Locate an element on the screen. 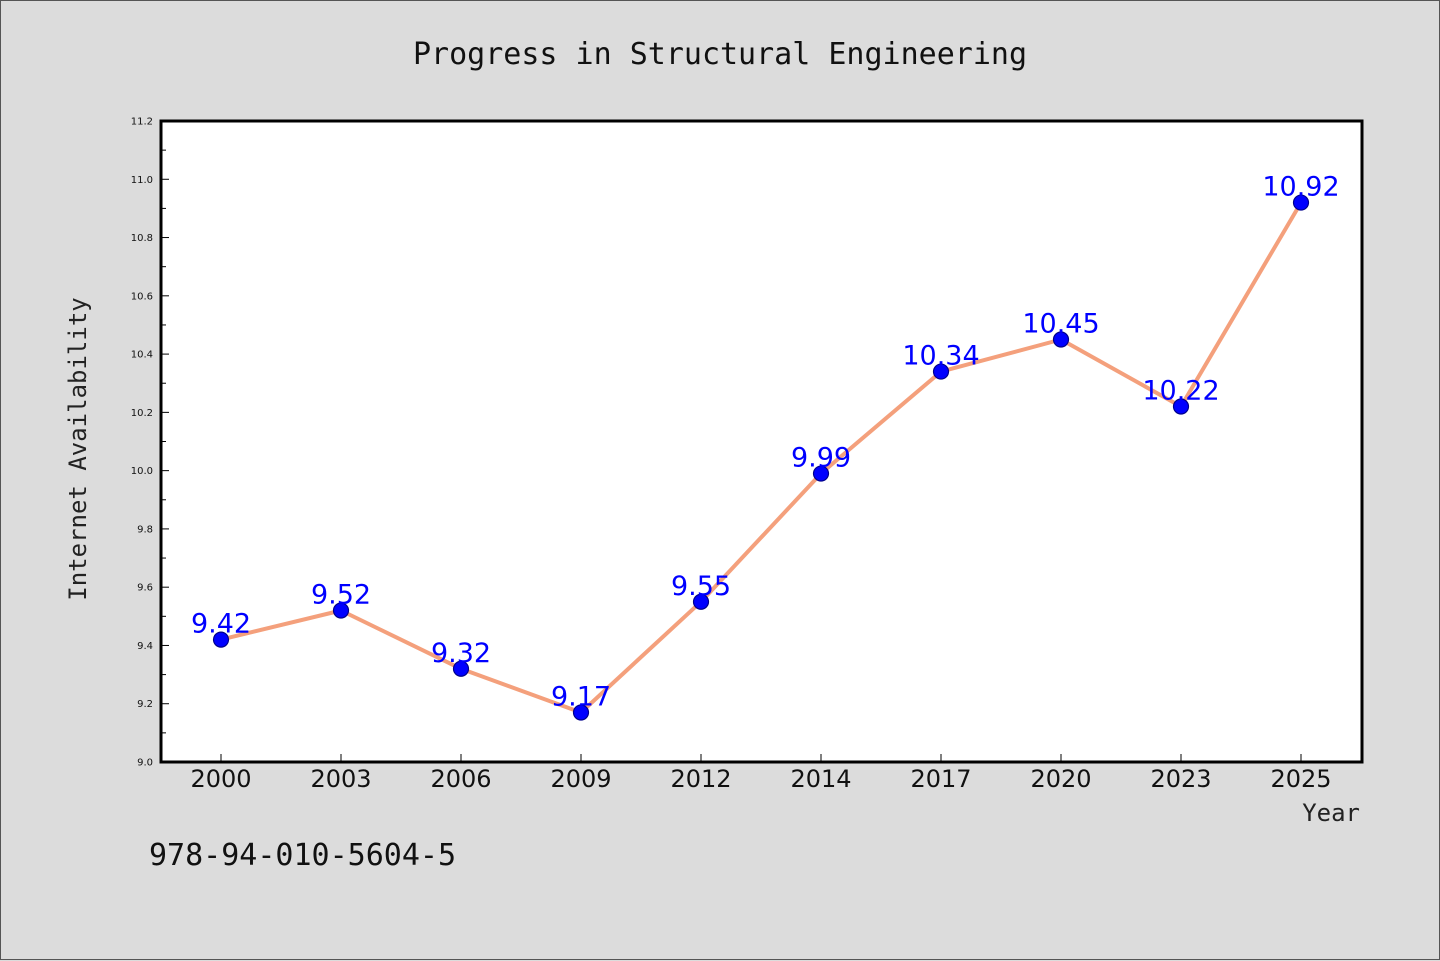 The height and width of the screenshot is (961, 1440). x-tick-label: 2000 is located at coordinates (220, 779).